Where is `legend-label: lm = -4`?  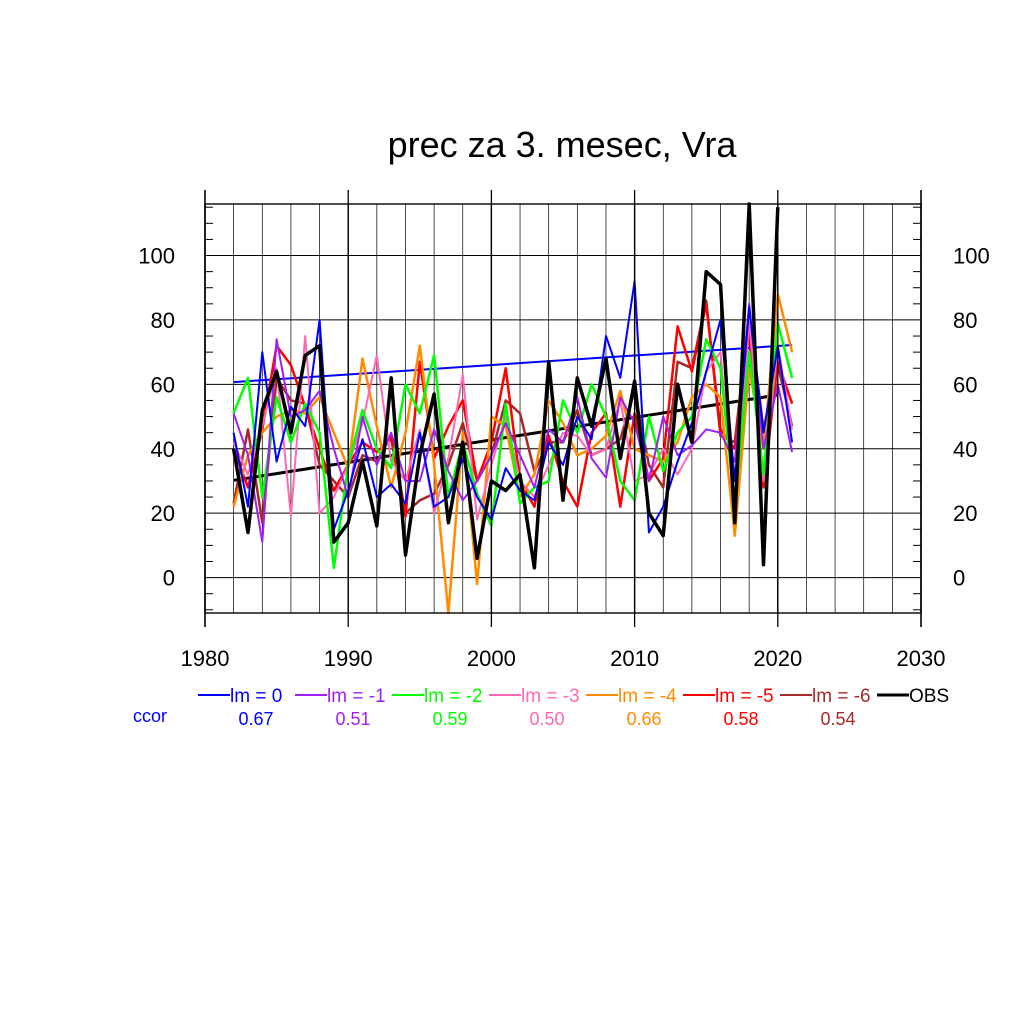
legend-label: lm = -4 is located at coordinates (647, 696).